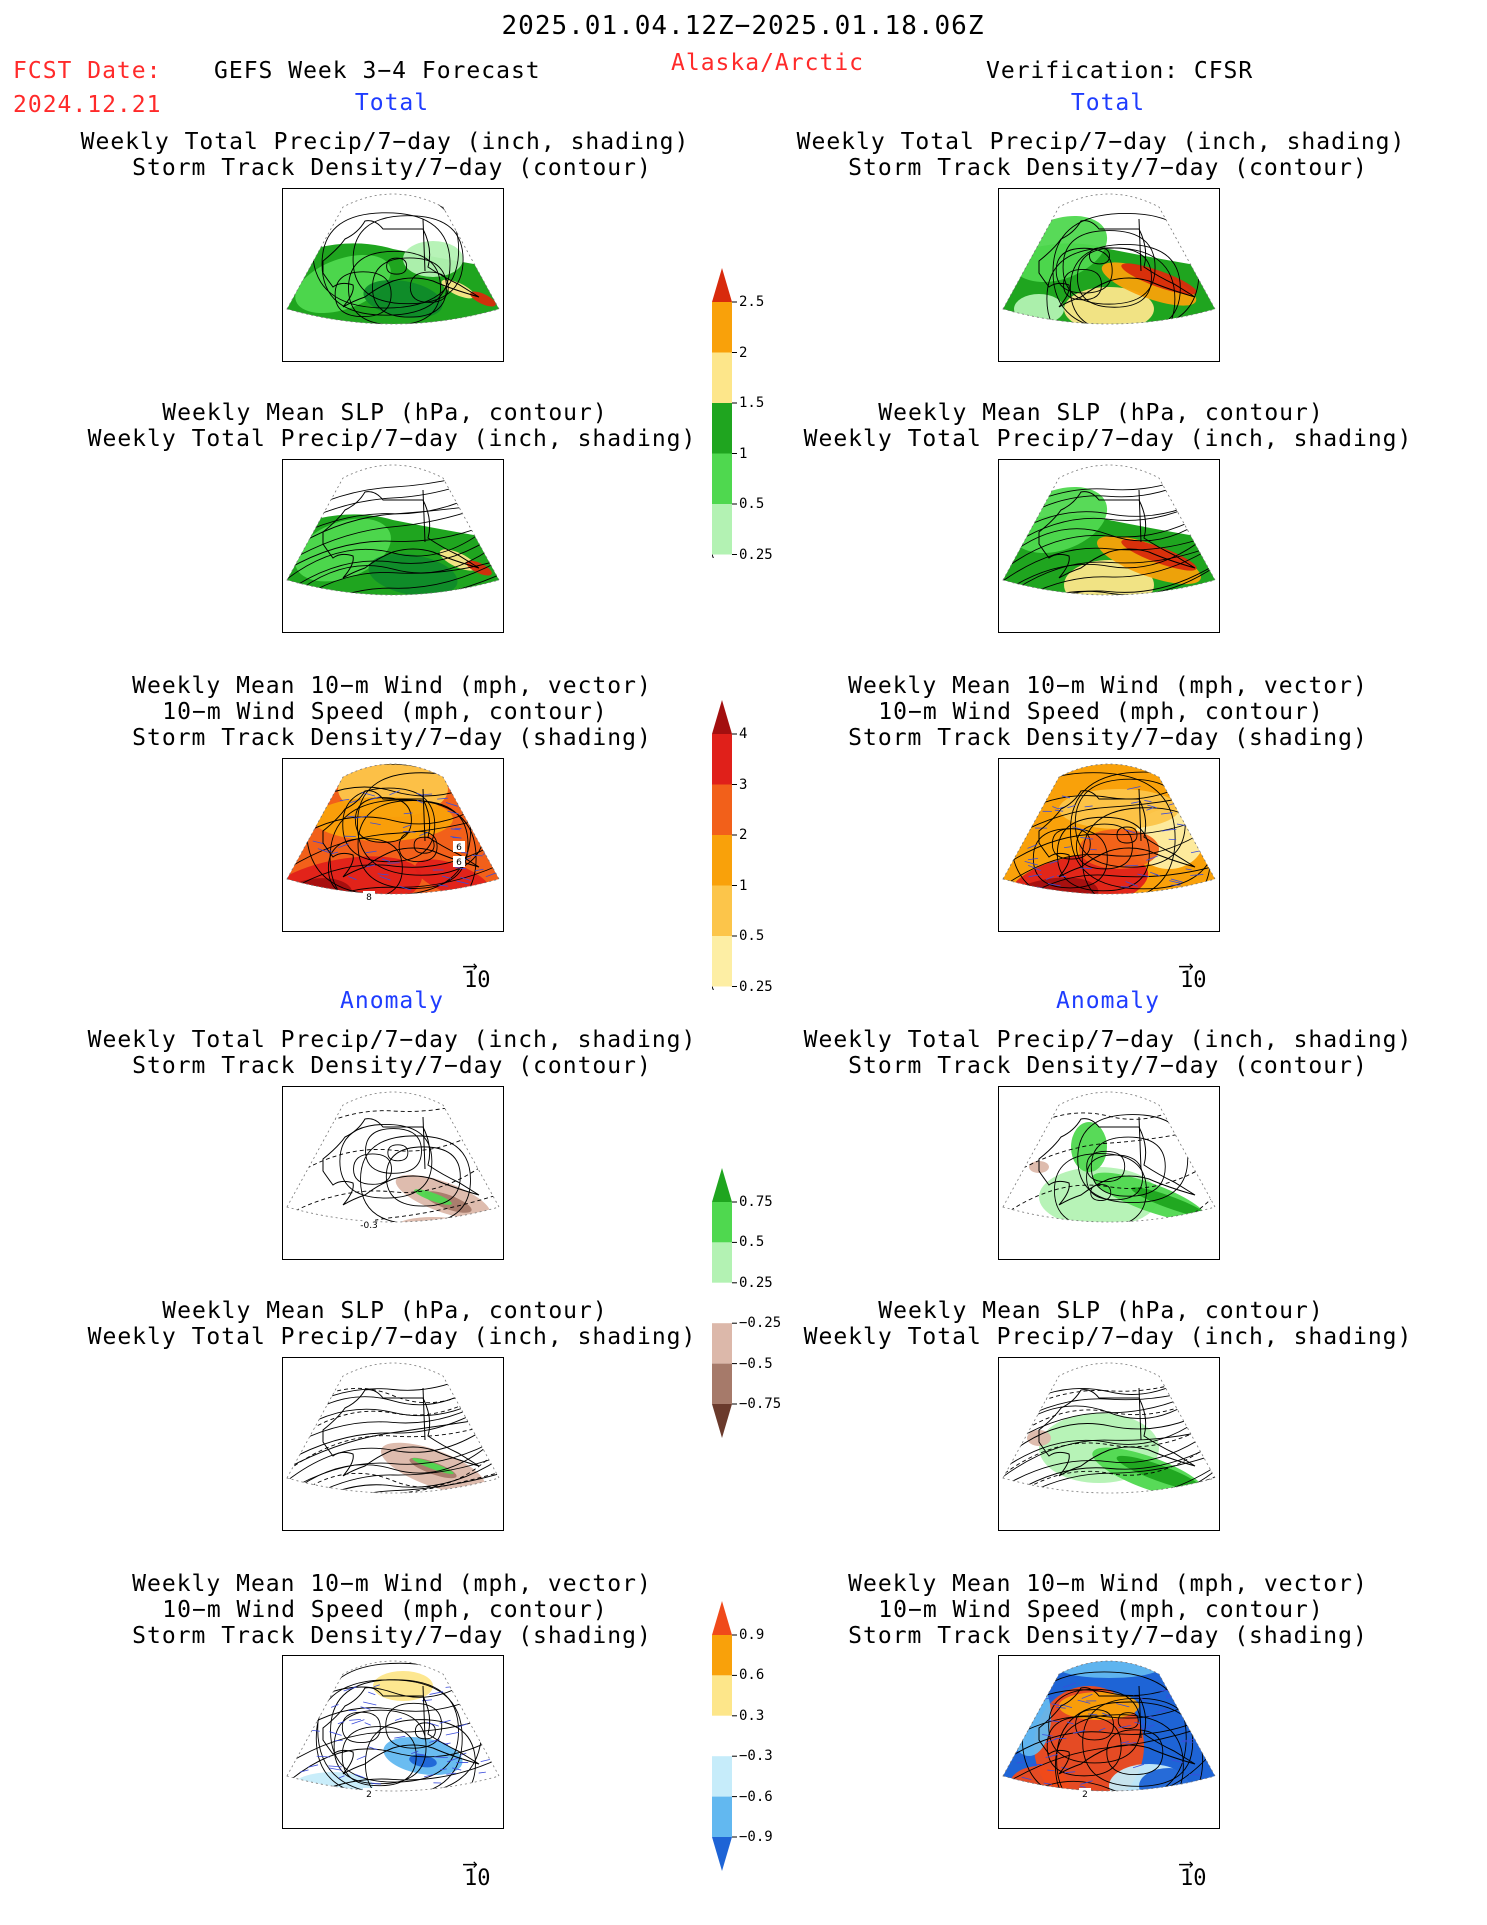 The height and width of the screenshot is (1925, 1487). I want to click on panel-title: Storm Track Density/7−day (contour), so click(1108, 168).